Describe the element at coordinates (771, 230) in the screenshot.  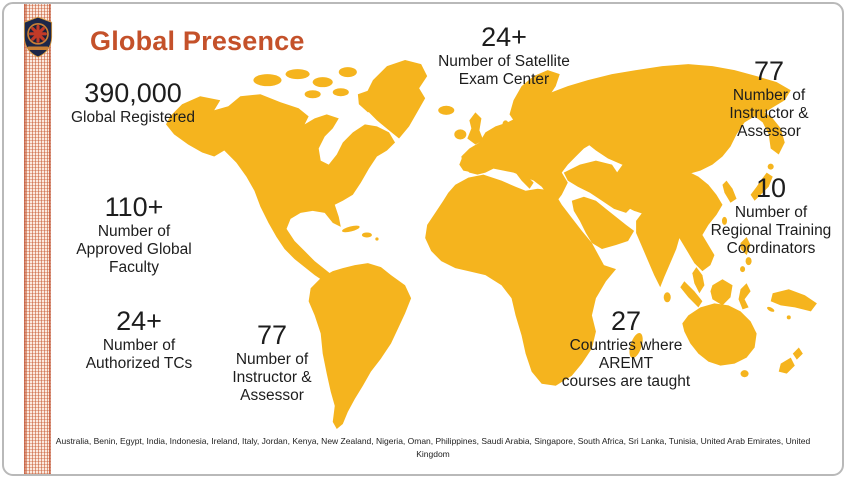
I see `stat-label: Number of Regional Training Coordinators` at that location.